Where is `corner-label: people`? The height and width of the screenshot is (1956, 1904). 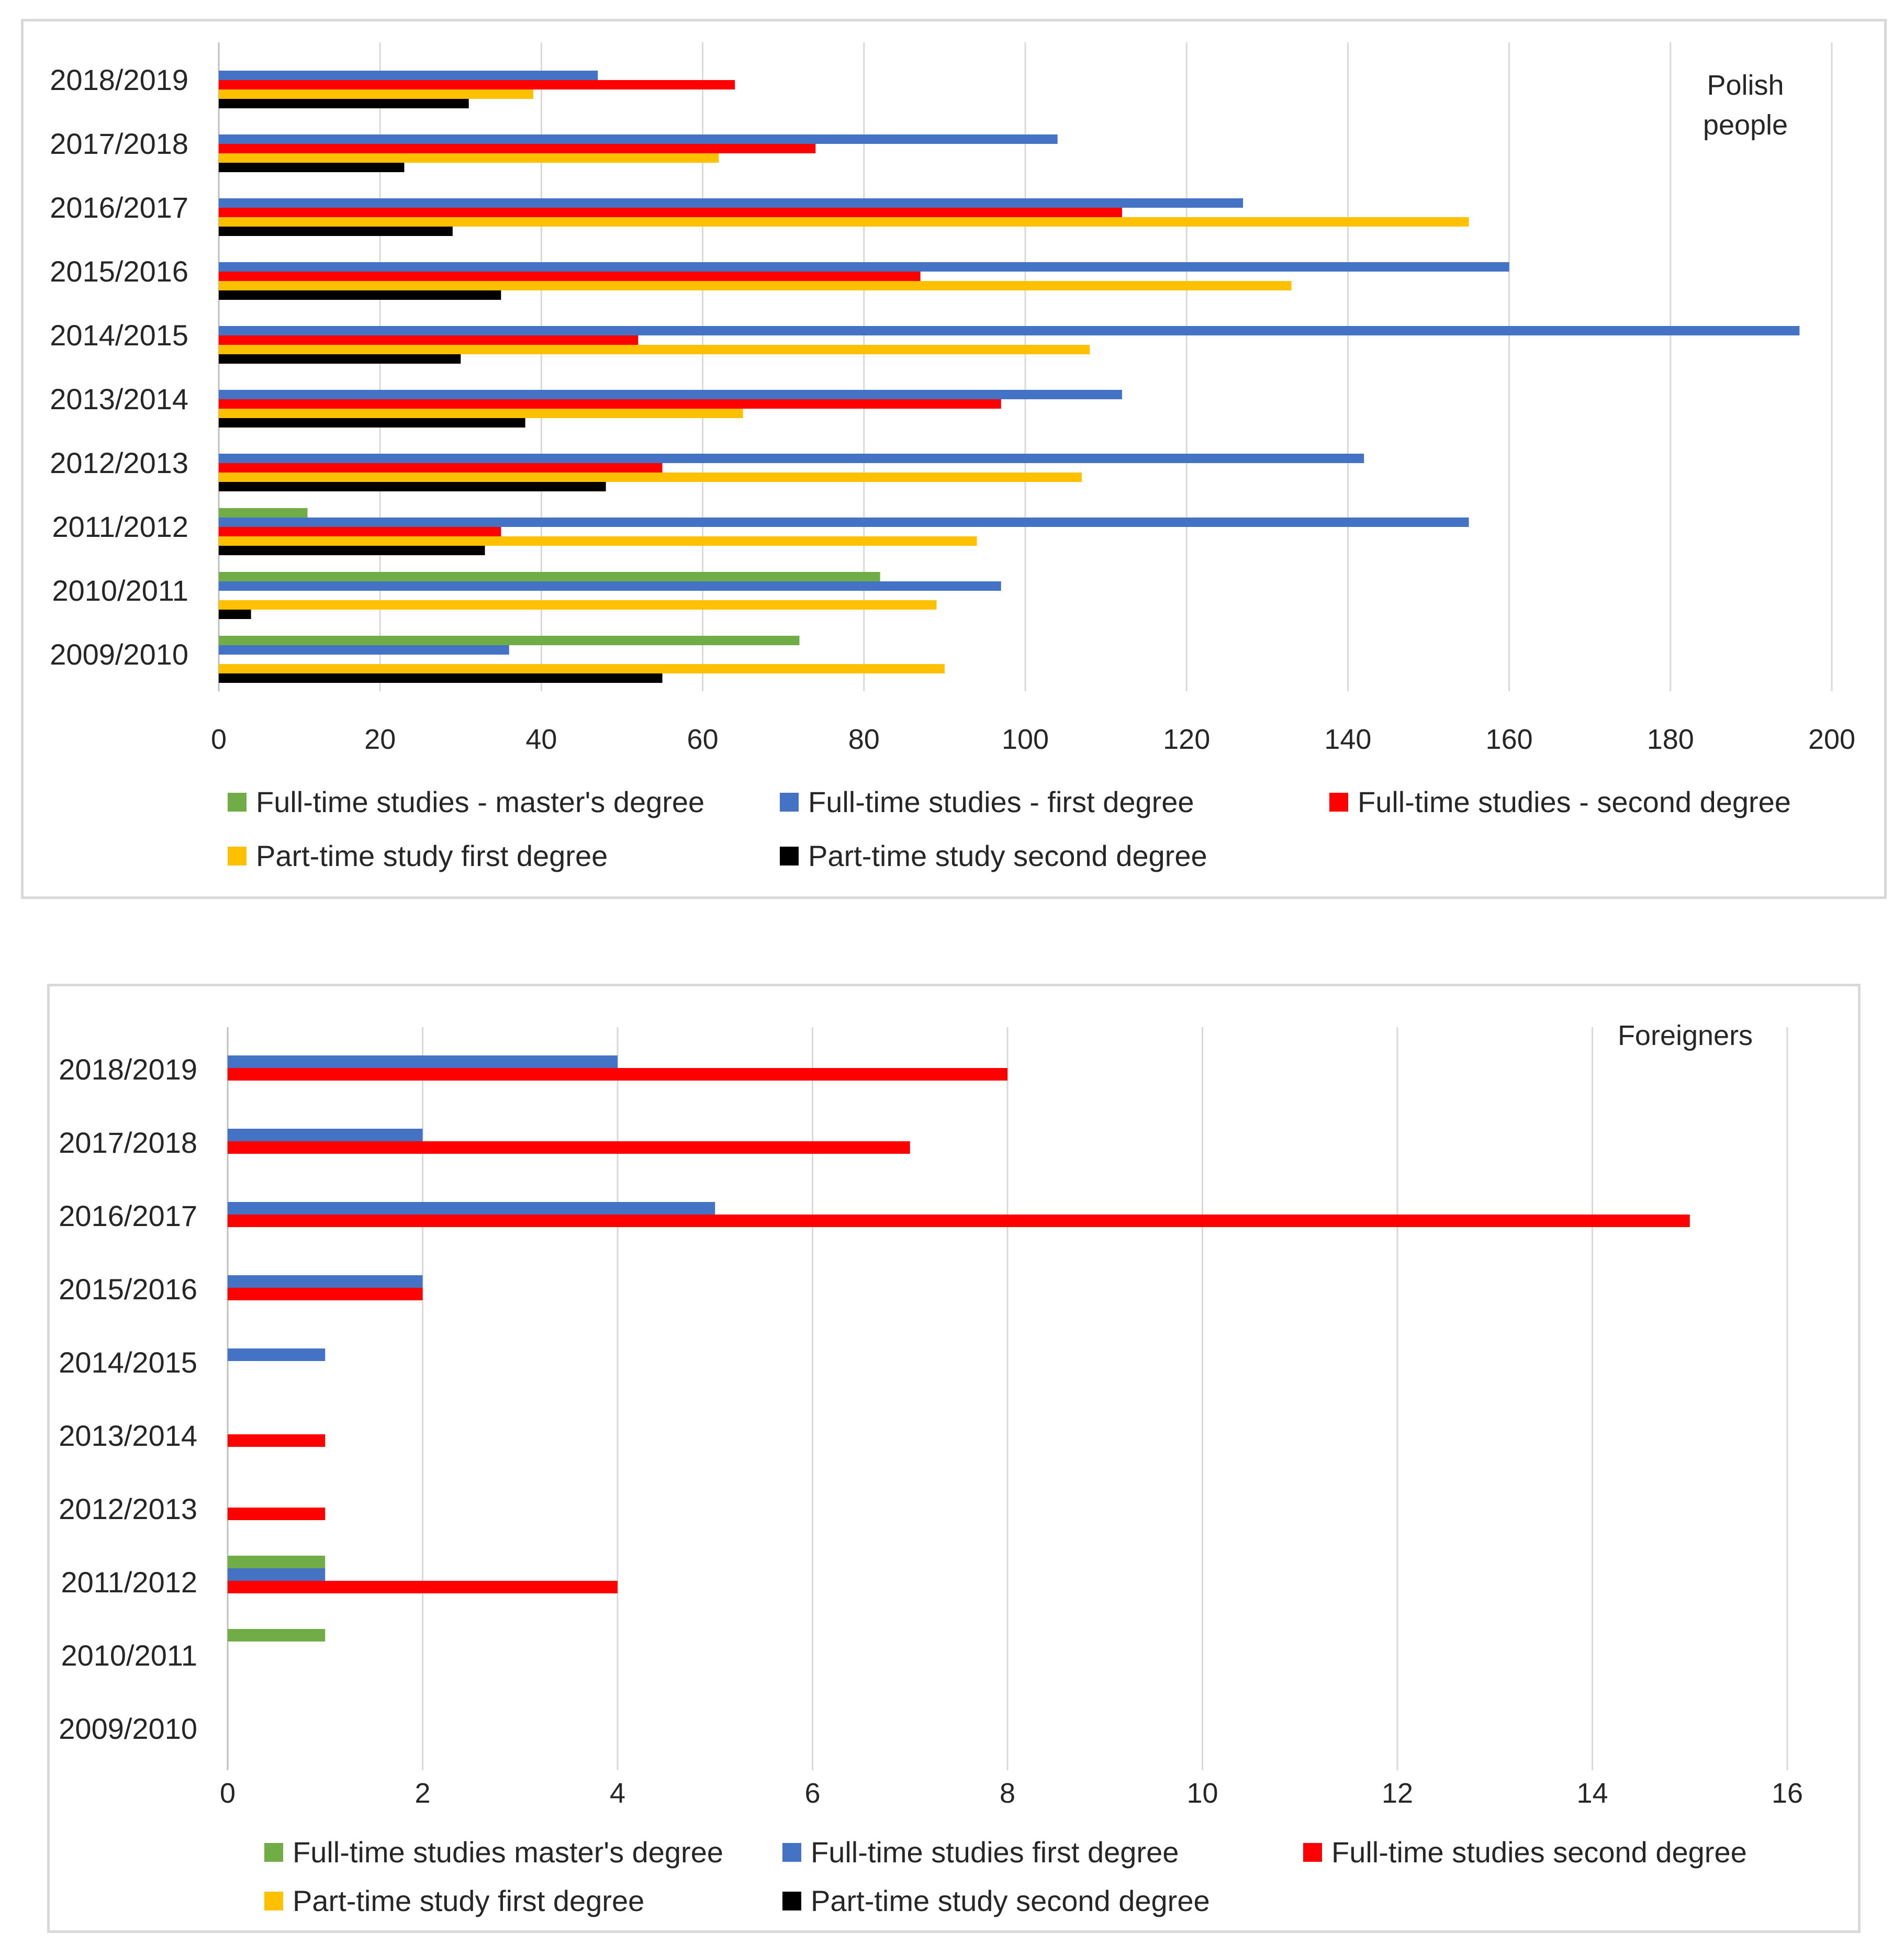 corner-label: people is located at coordinates (1745, 125).